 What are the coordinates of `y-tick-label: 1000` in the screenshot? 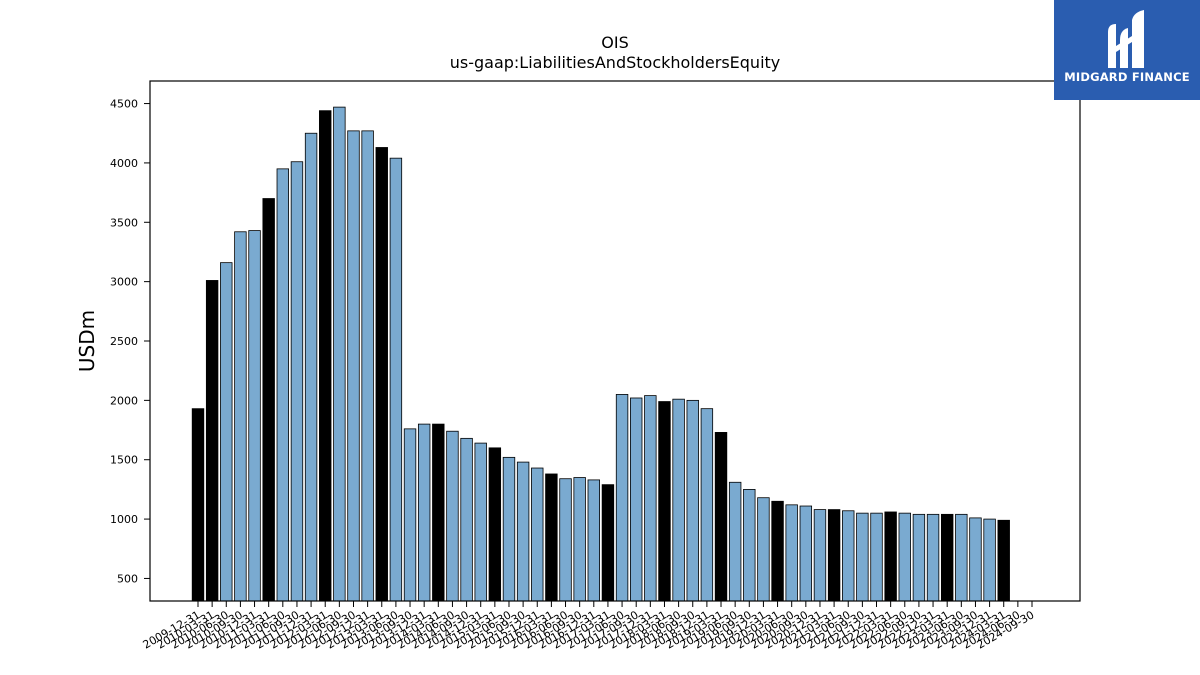 It's located at (124, 519).